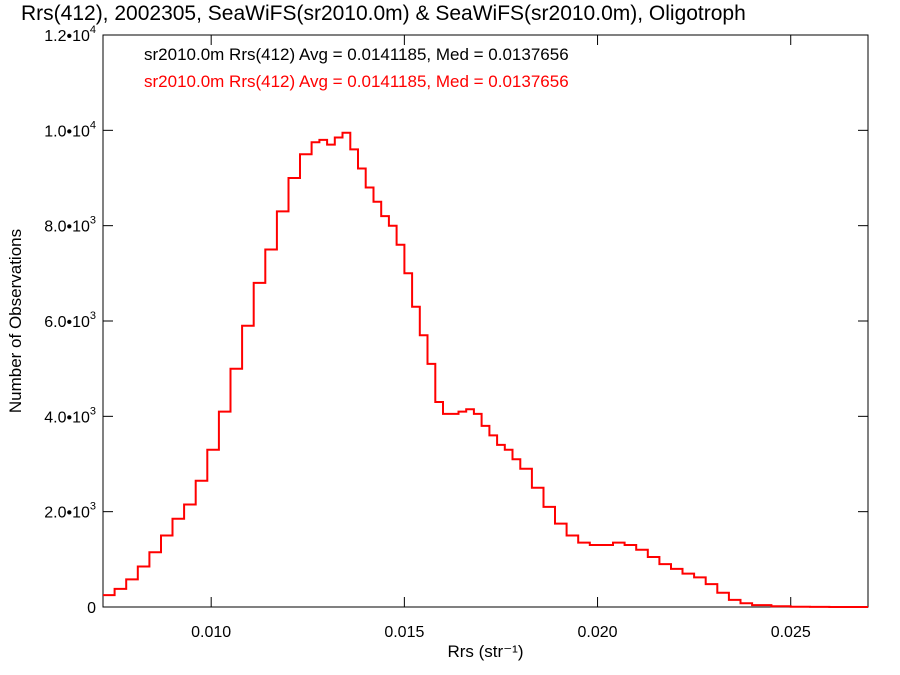  Describe the element at coordinates (91, 608) in the screenshot. I see `y-tick-label: 0` at that location.